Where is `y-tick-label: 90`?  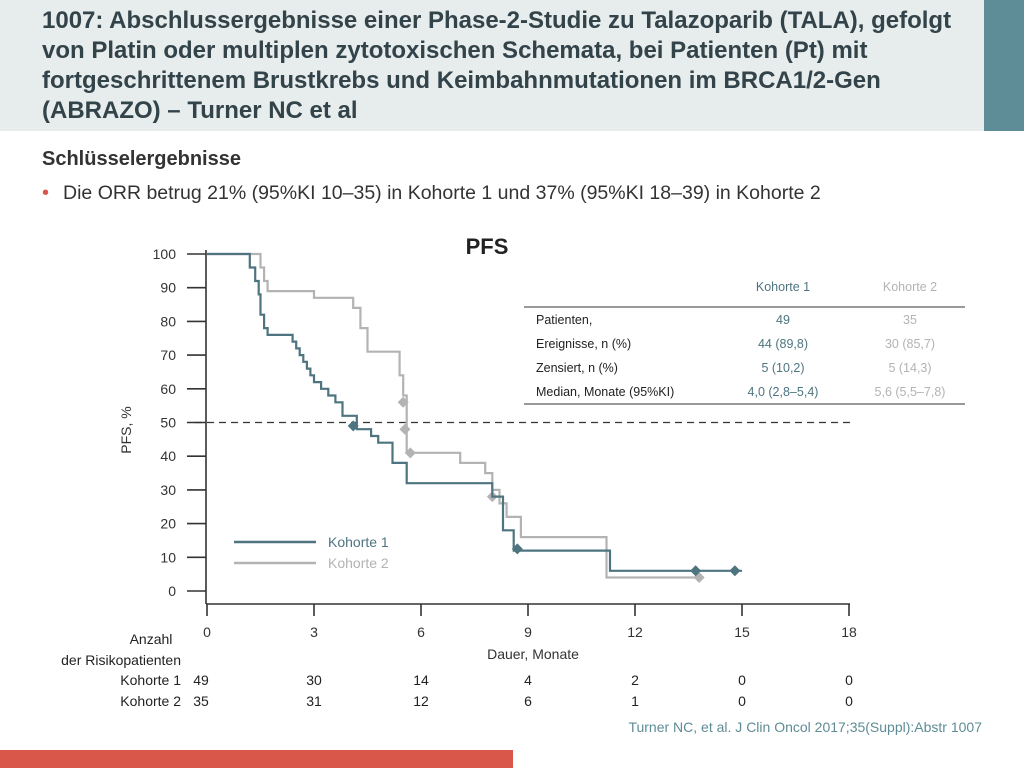 y-tick-label: 90 is located at coordinates (168, 288).